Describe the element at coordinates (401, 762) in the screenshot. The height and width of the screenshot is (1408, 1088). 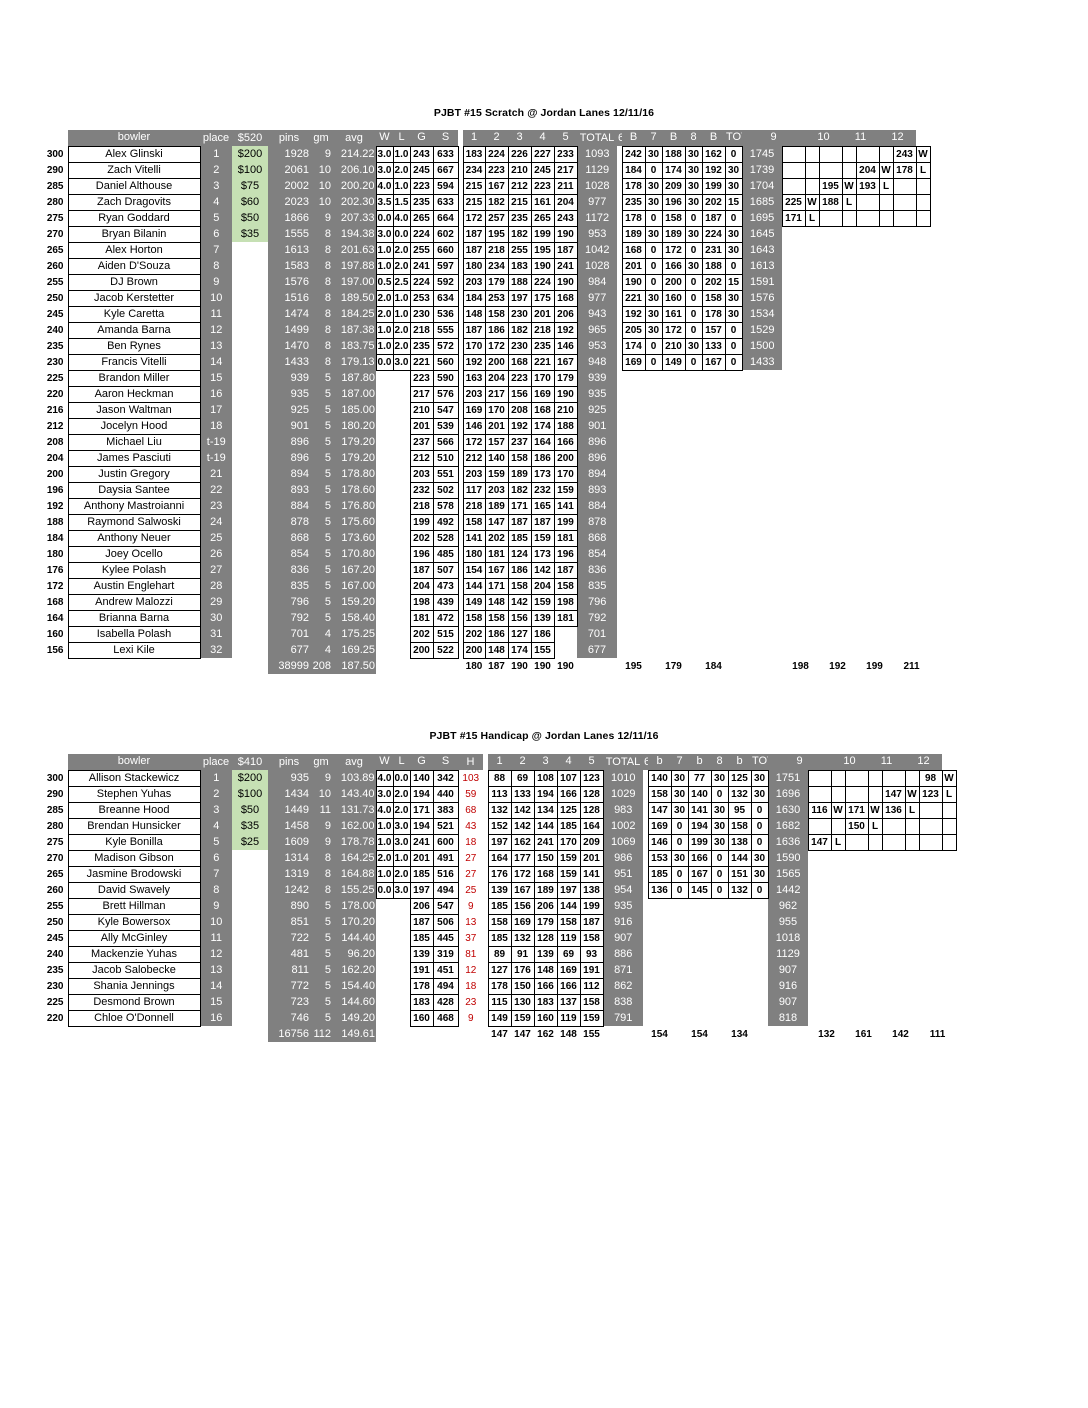
I see `column-header: L` at that location.